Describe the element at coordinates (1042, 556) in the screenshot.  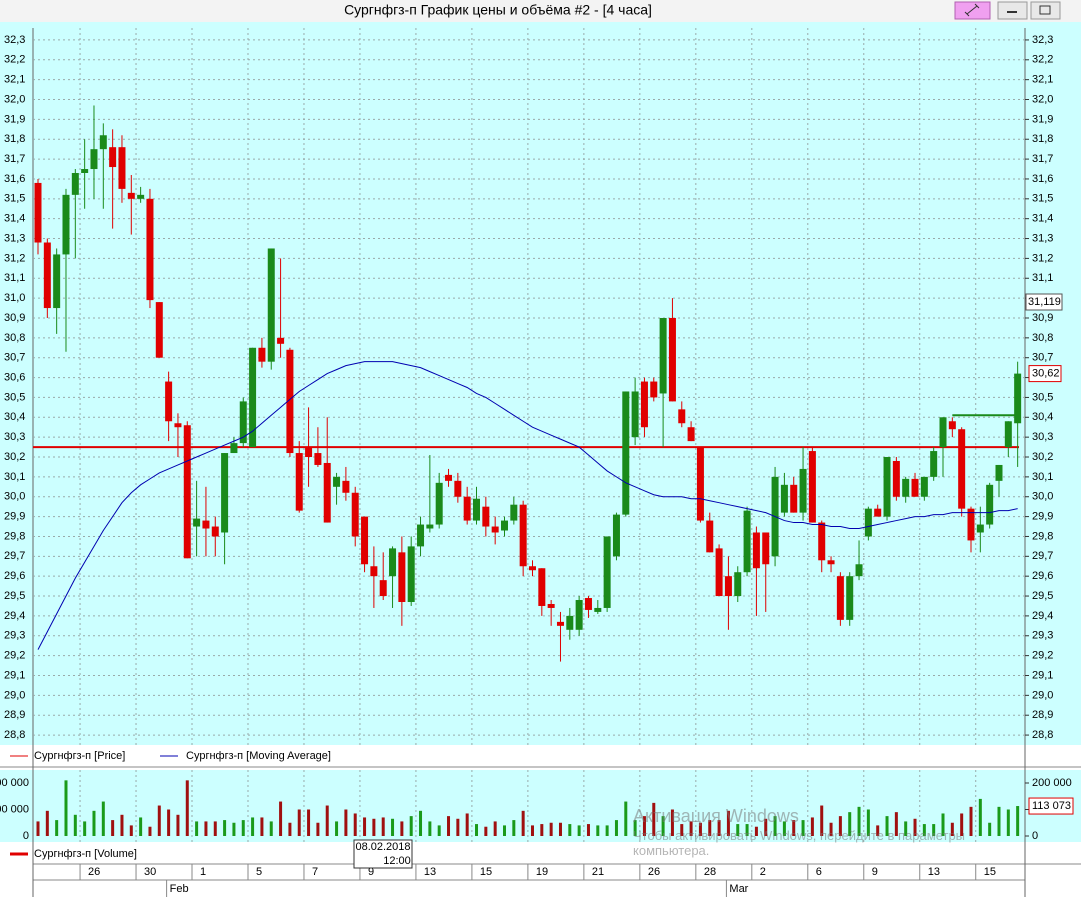
I see `y-tick-label: 29,7` at that location.